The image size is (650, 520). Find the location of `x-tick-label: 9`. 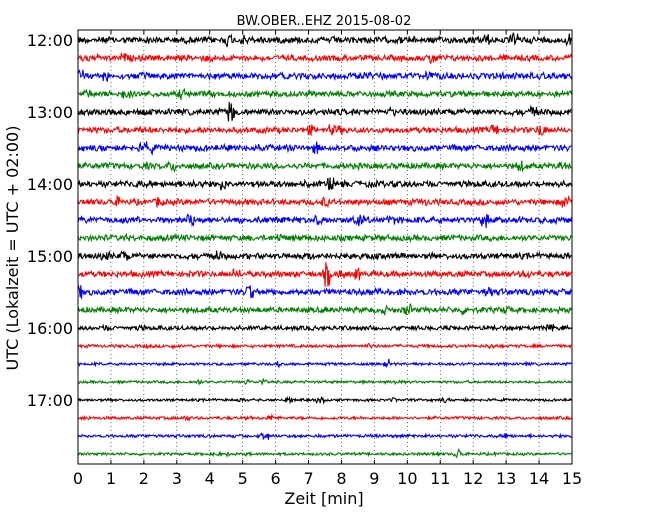

x-tick-label: 9 is located at coordinates (374, 478).